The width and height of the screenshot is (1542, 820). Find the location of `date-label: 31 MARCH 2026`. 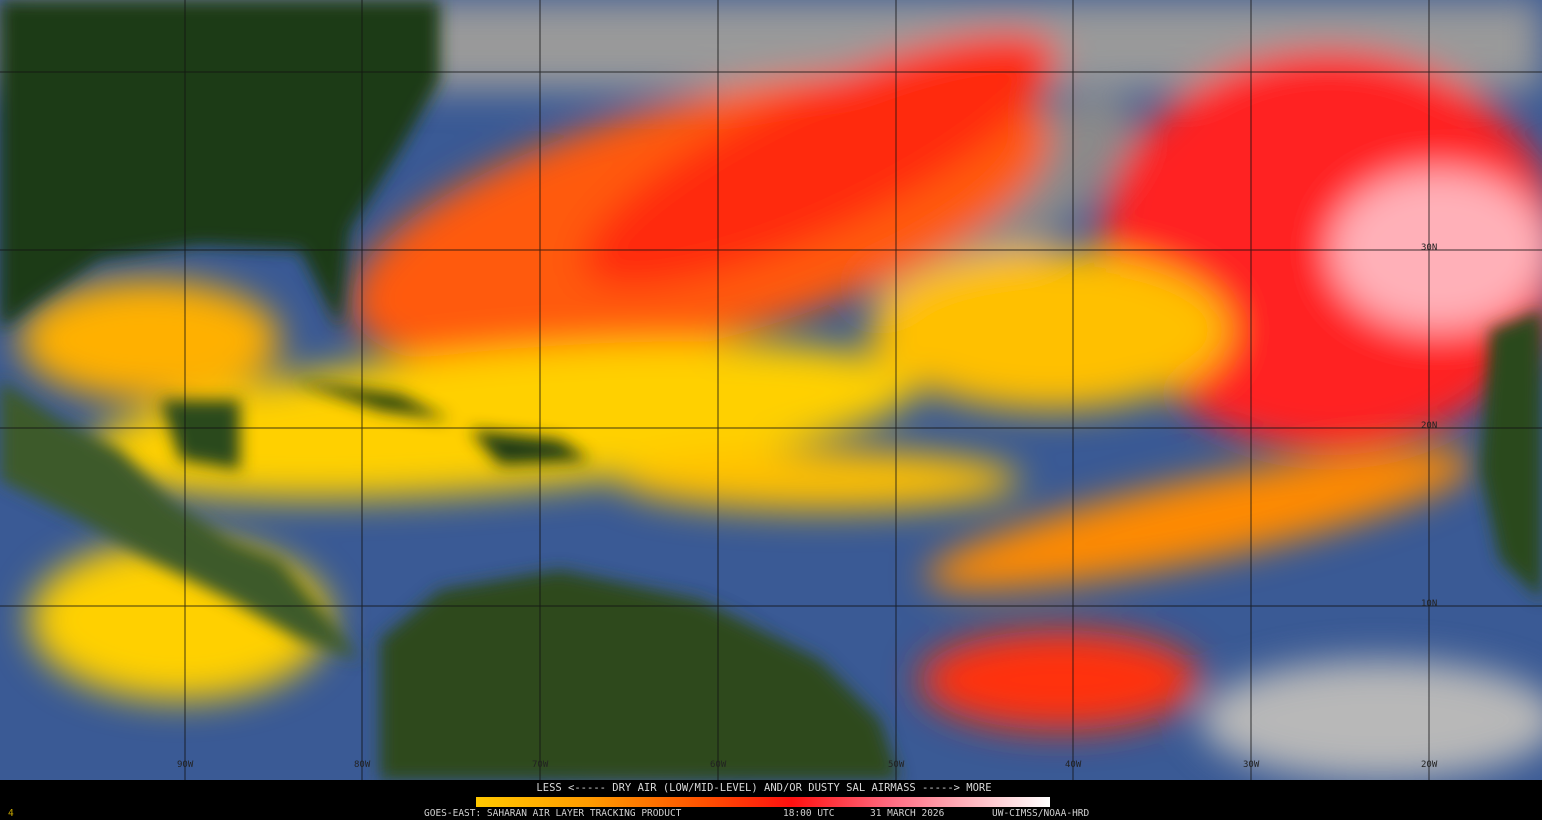

date-label: 31 MARCH 2026 is located at coordinates (907, 813).